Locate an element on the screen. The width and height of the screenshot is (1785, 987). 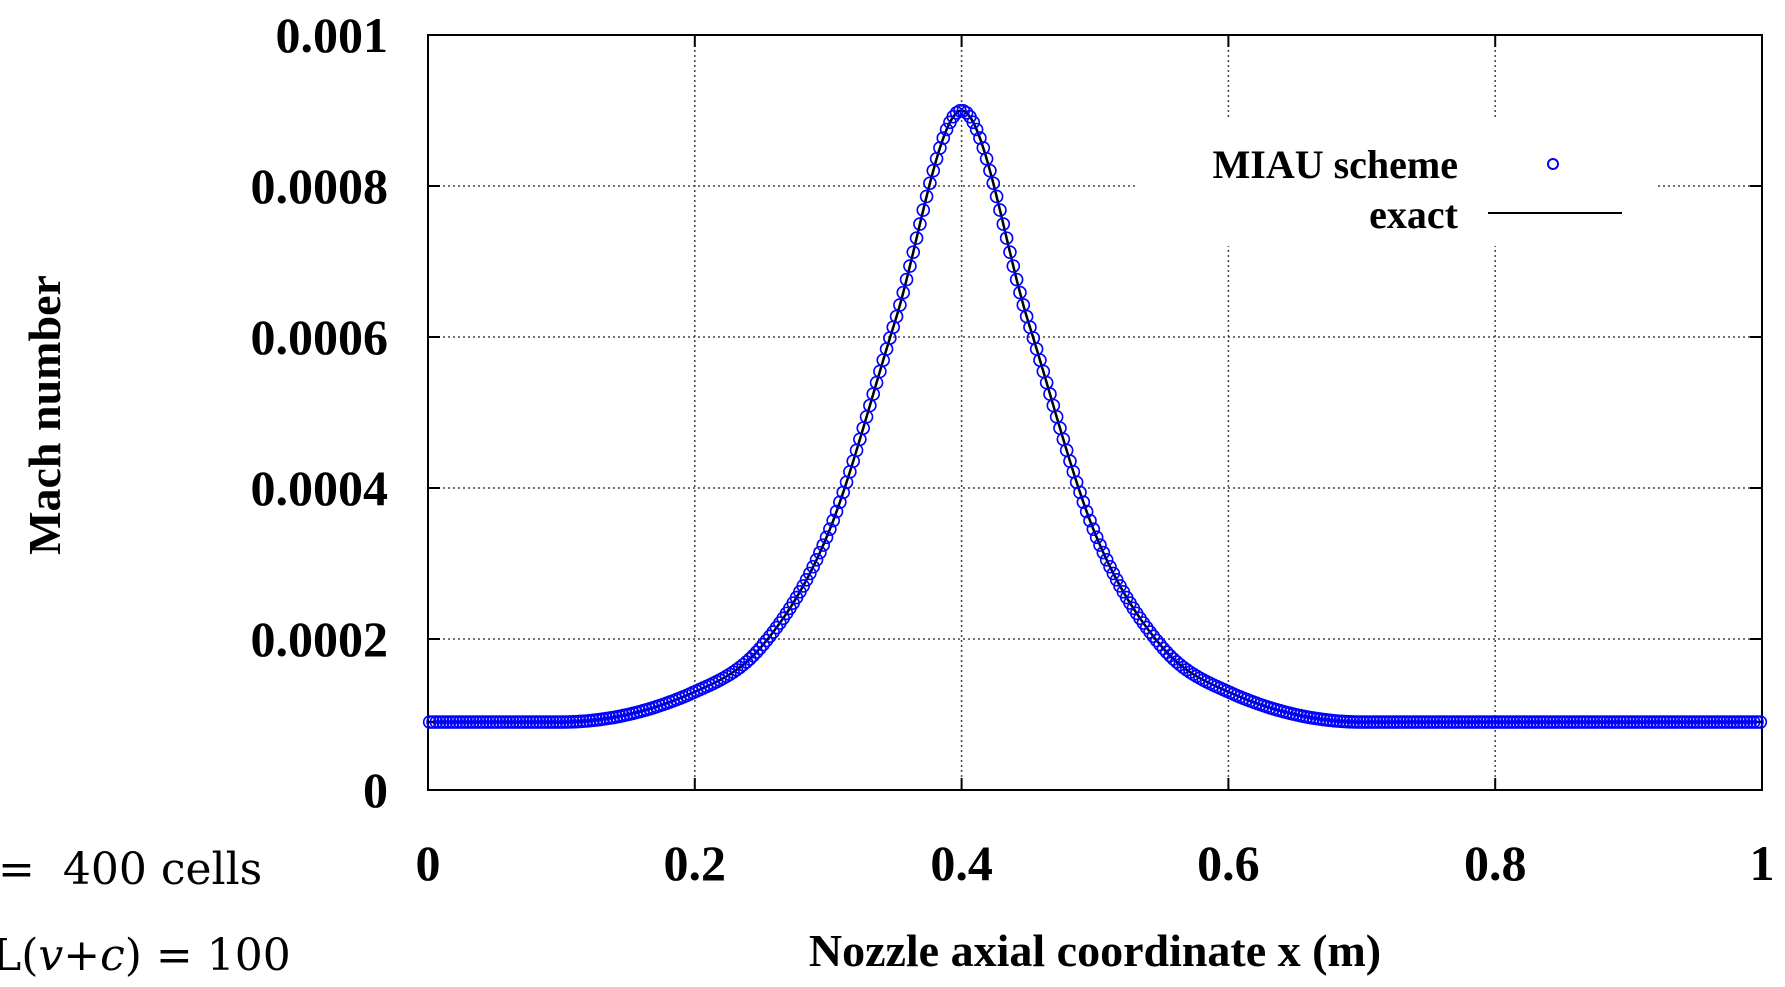
y-tick-label: 0.0004 is located at coordinates (320, 488).